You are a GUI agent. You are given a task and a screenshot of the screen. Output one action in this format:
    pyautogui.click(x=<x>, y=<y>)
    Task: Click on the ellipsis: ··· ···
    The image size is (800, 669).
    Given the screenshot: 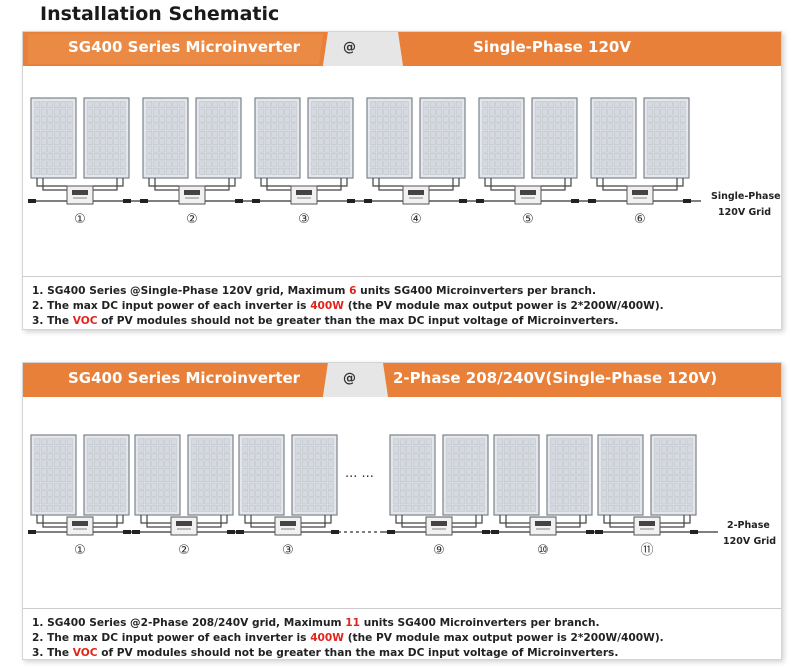 What is the action you would take?
    pyautogui.click(x=359, y=477)
    